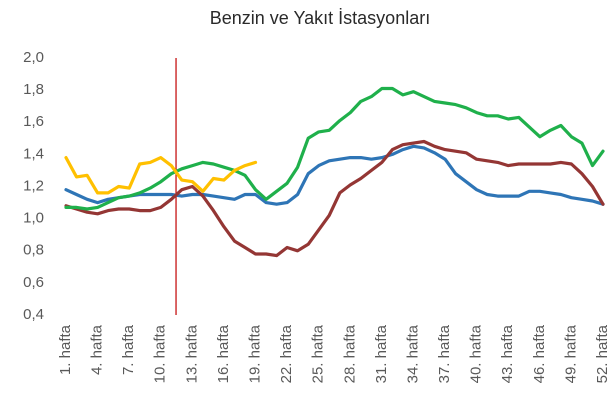 This screenshot has width=610, height=409. I want to click on x-tick-label: 52. hafta, so click(602, 353).